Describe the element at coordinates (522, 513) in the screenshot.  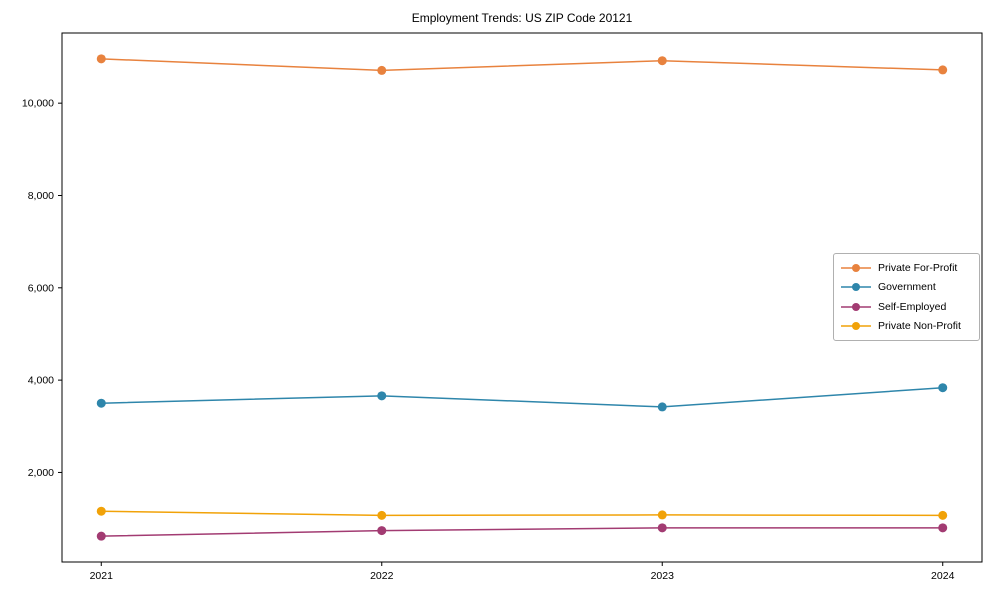
I see `series-line-private-non-profit` at that location.